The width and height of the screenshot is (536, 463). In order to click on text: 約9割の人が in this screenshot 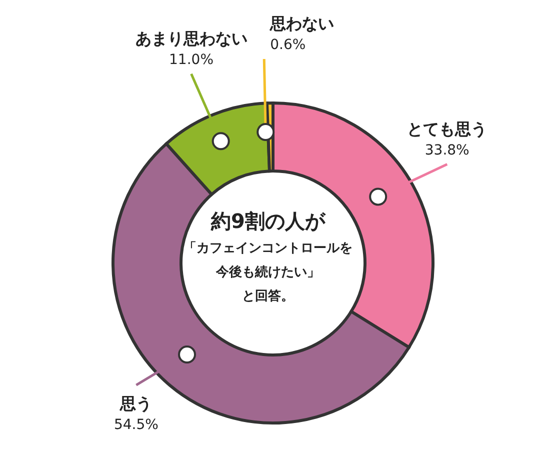, I will do `click(268, 221)`.